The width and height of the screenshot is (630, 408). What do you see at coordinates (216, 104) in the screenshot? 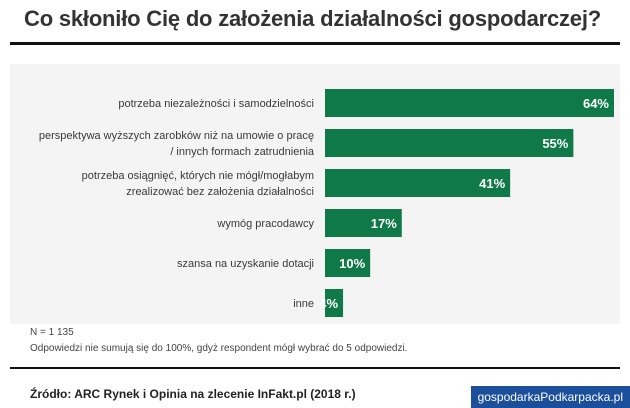
I see `category-label-0-0: potrzeba niezależności i samodzielności` at bounding box center [216, 104].